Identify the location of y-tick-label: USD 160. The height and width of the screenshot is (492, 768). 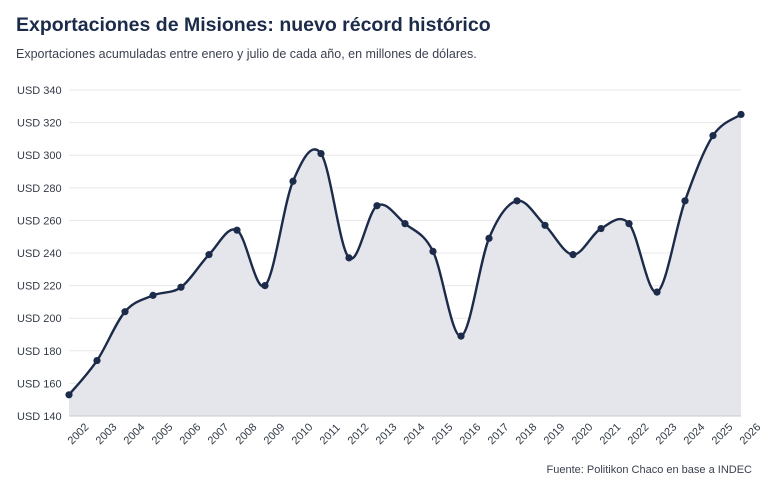
(39, 384).